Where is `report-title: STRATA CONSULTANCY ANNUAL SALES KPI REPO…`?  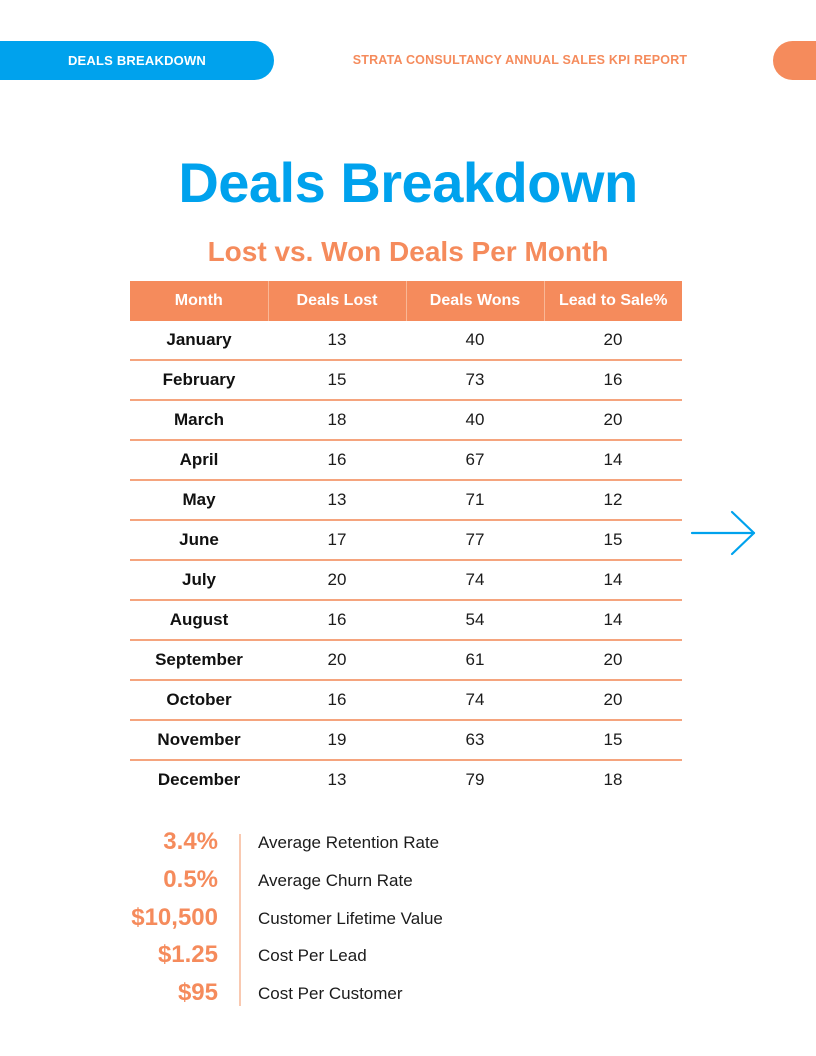 report-title: STRATA CONSULTANCY ANNUAL SALES KPI REPO… is located at coordinates (520, 60).